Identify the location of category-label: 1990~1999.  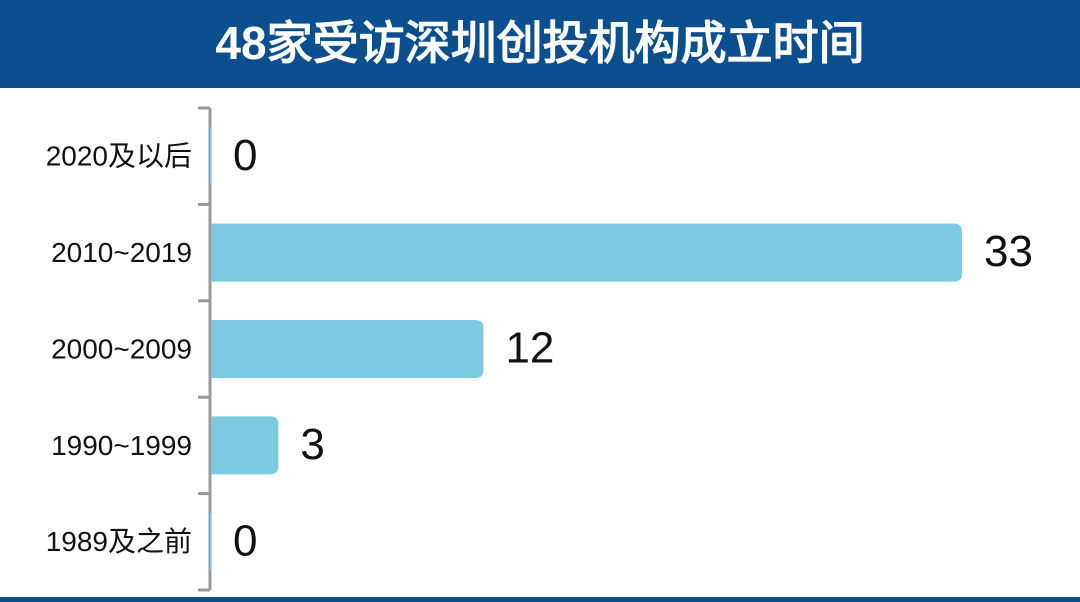
(121, 445).